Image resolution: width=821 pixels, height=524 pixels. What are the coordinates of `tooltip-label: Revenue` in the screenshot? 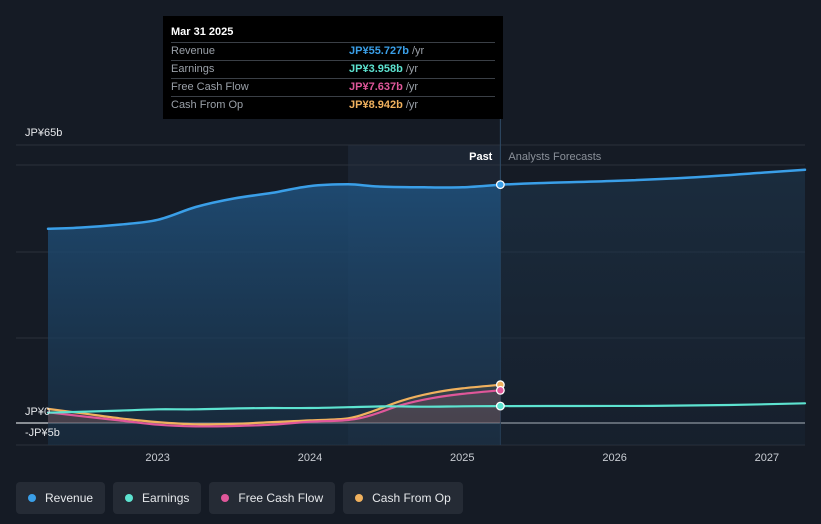 It's located at (193, 51).